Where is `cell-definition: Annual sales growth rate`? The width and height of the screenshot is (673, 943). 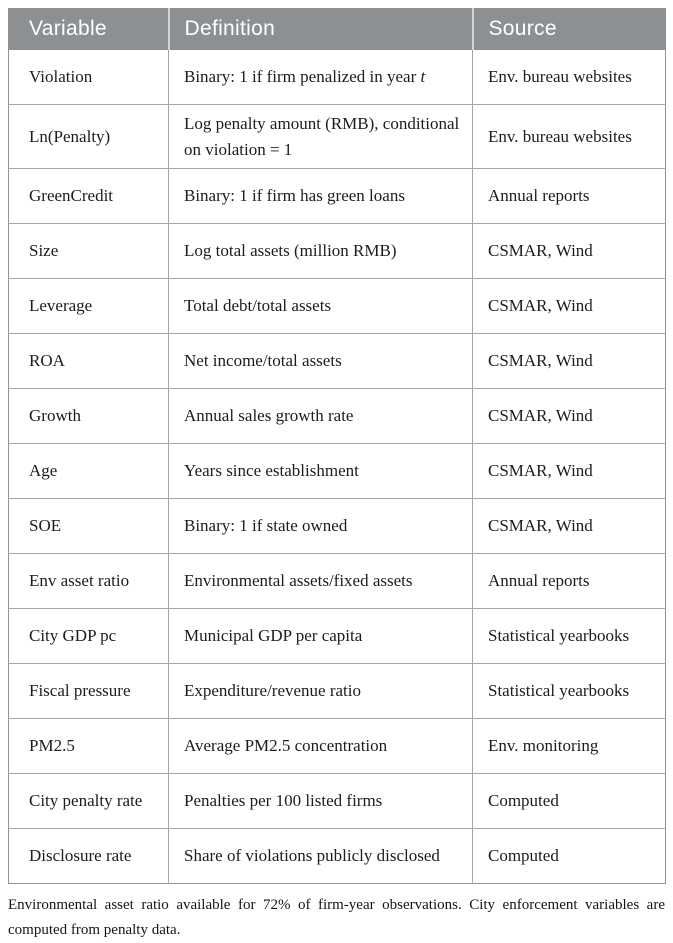 cell-definition: Annual sales growth rate is located at coordinates (320, 416).